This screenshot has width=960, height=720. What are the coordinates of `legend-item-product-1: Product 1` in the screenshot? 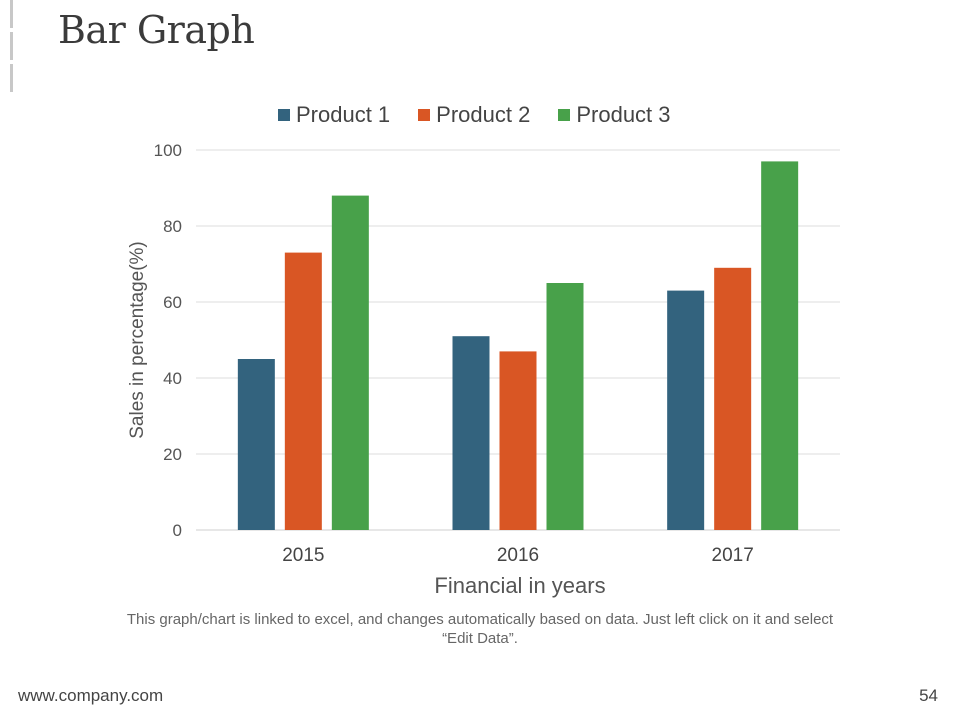 It's located at (334, 115).